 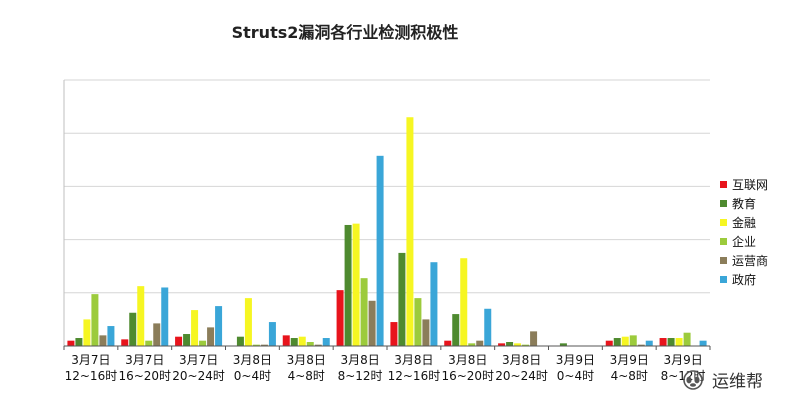 I want to click on bar-运营商-7, so click(x=480, y=343).